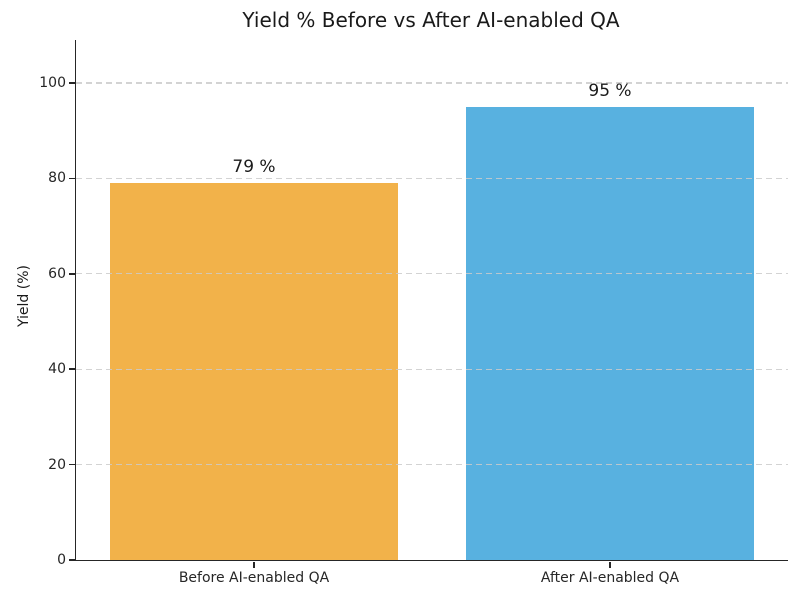  What do you see at coordinates (52, 82) in the screenshot?
I see `y-tick-label-100: 100` at bounding box center [52, 82].